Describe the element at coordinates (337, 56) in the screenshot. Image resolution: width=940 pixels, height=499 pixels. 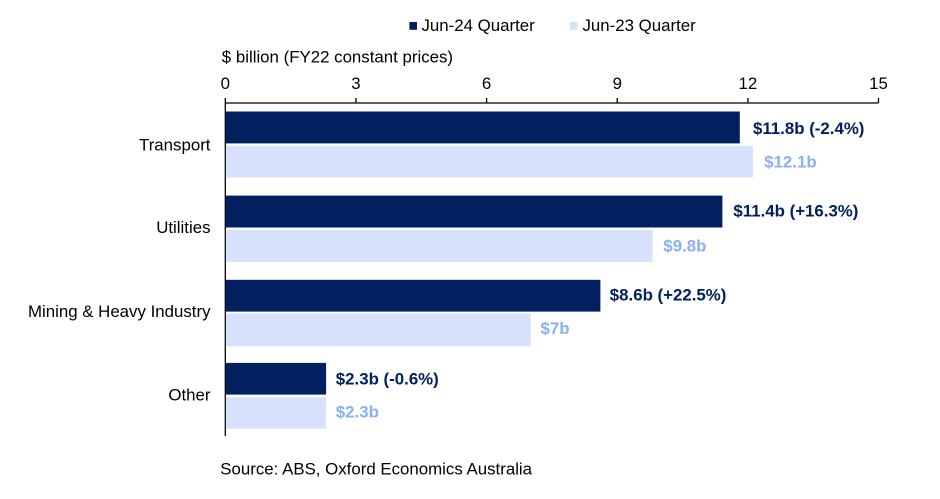
I see `svg-text:$ billion (FY22 constant price: $ billion (FY22 constant prices)` at that location.